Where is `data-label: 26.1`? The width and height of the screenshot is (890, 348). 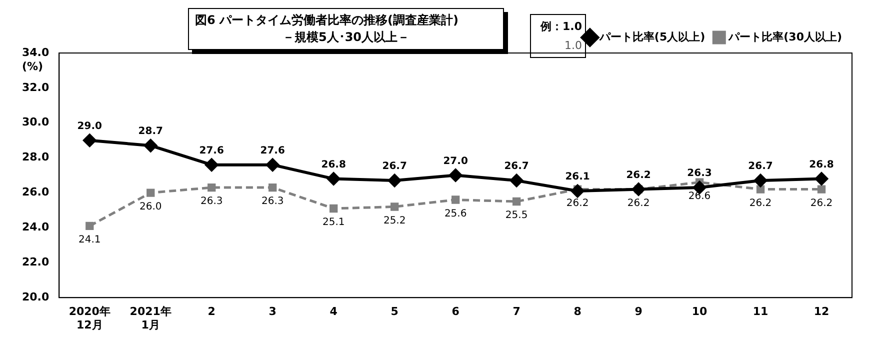
data-label: 26.1 is located at coordinates (577, 177).